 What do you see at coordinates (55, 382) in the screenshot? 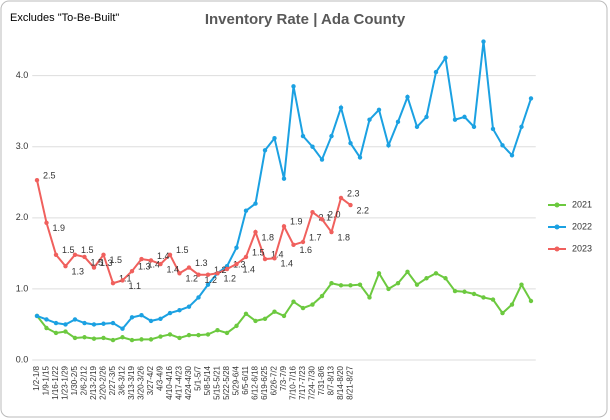
I see `x-tick-label: 1/16-1/22` at bounding box center [55, 382].